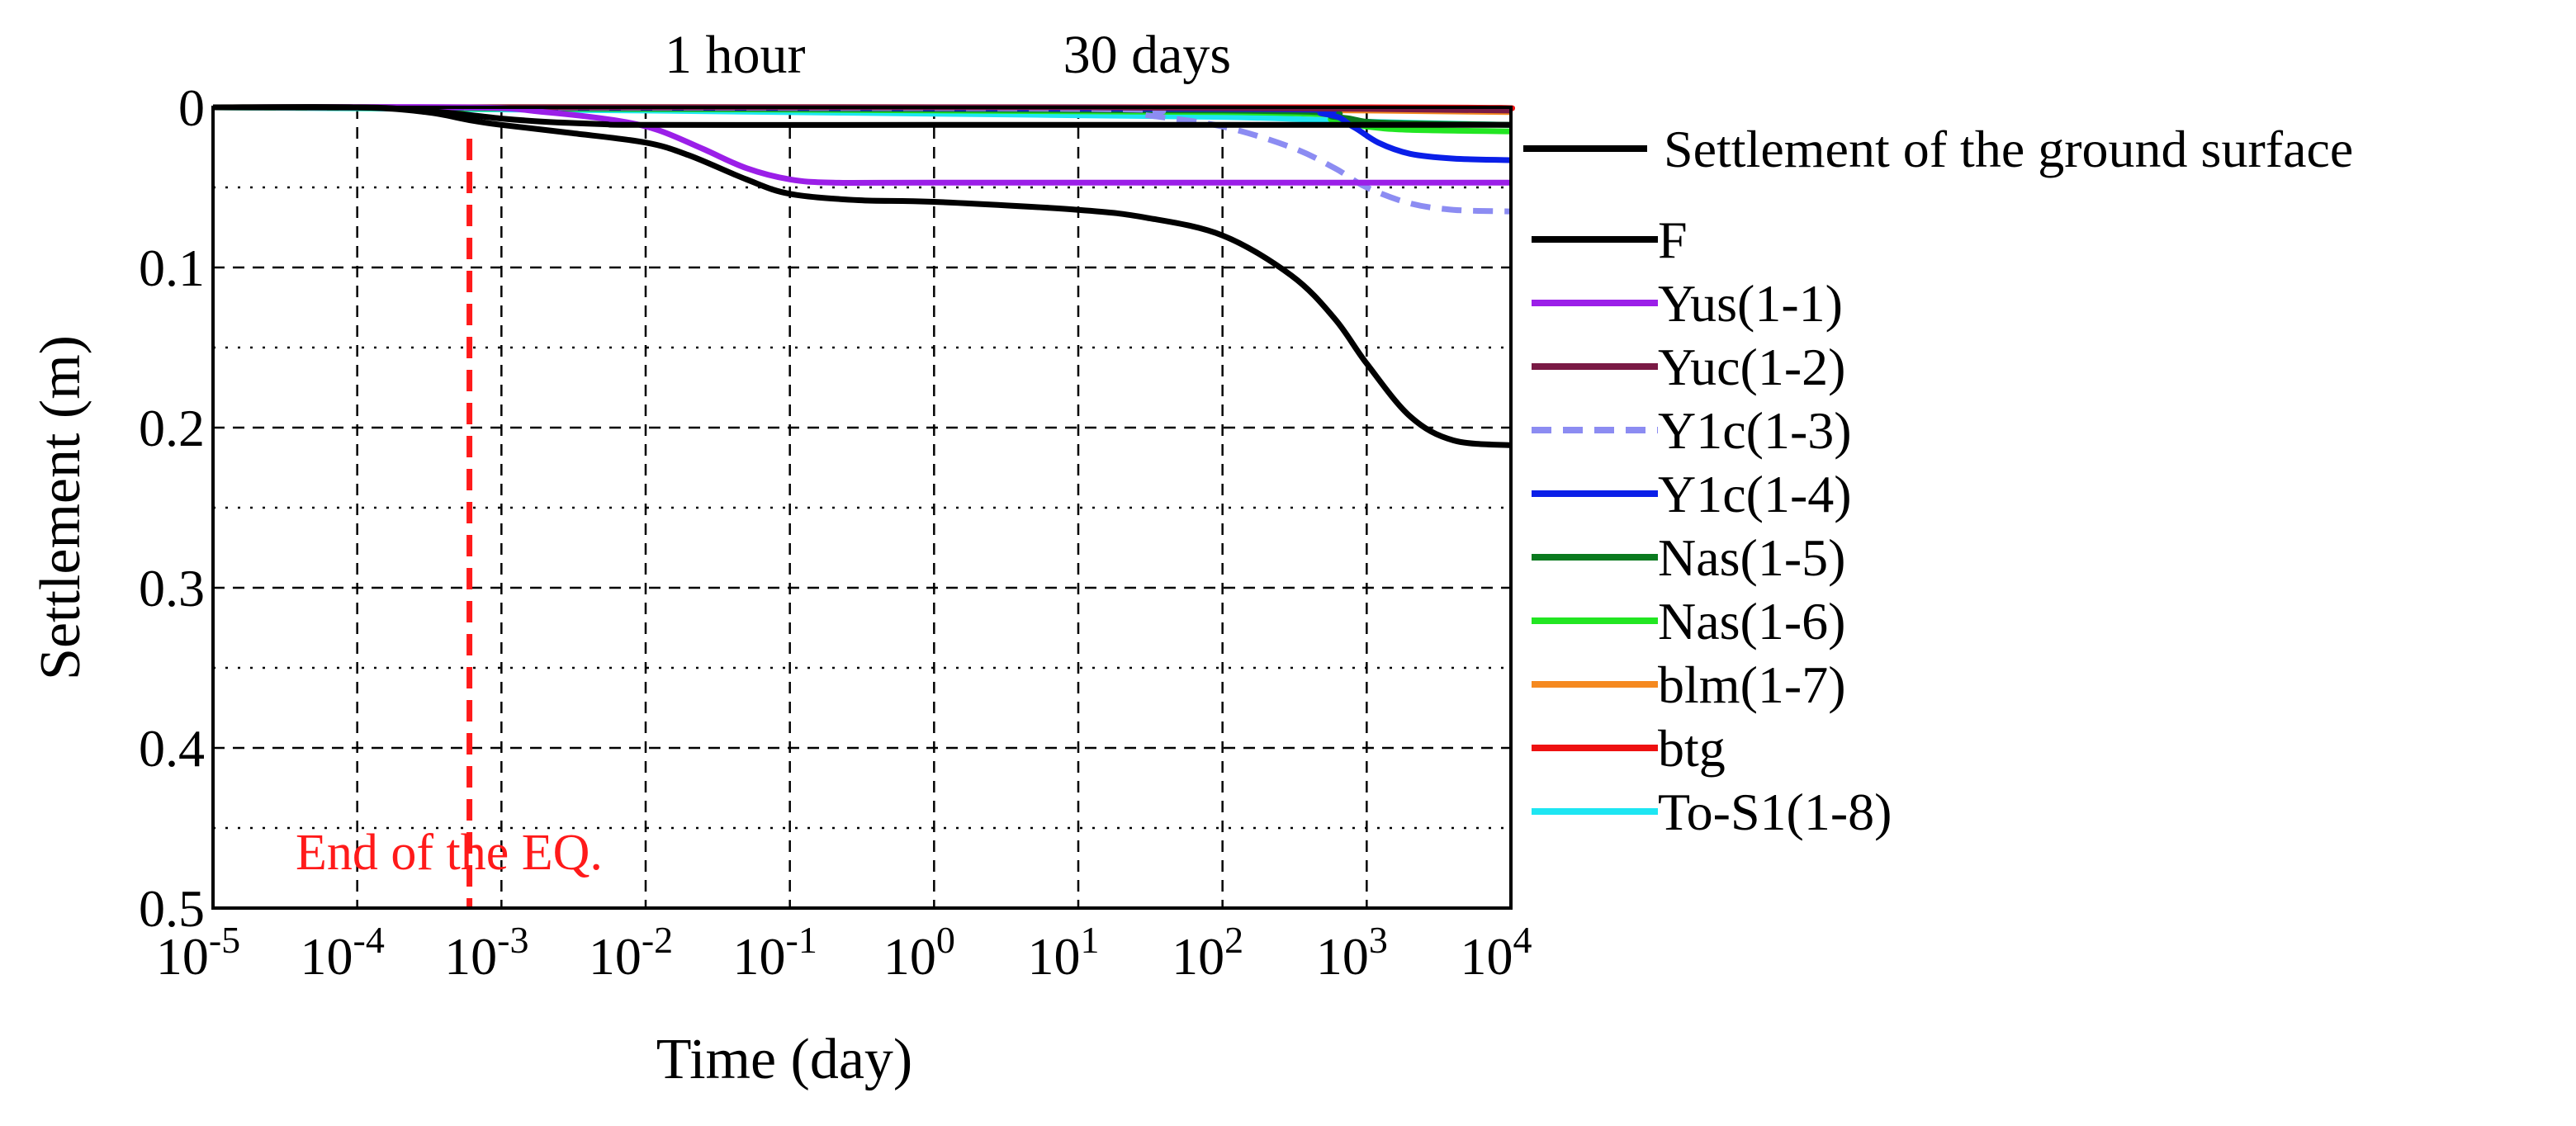  What do you see at coordinates (449, 853) in the screenshot?
I see `eq-marker-label: End of the EQ.` at bounding box center [449, 853].